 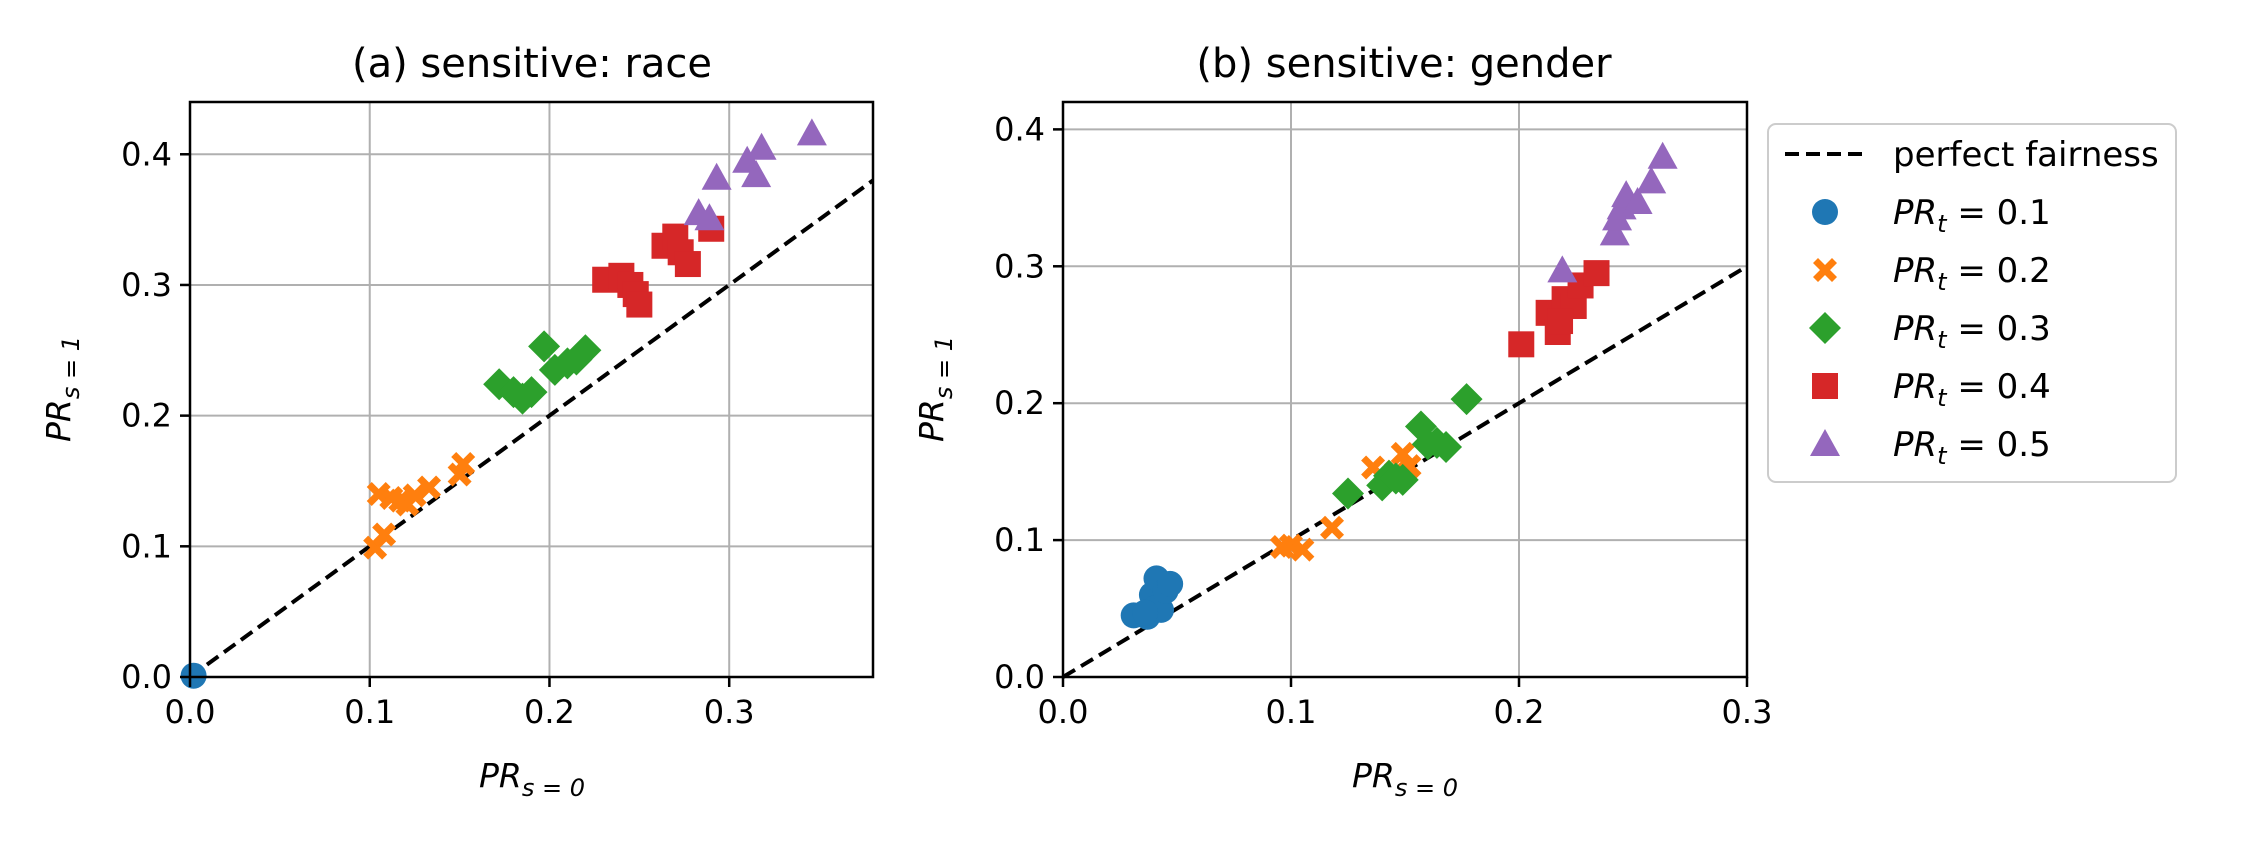 What do you see at coordinates (146, 285) in the screenshot?
I see `panel-race-y-tick-label: 0.3` at bounding box center [146, 285].